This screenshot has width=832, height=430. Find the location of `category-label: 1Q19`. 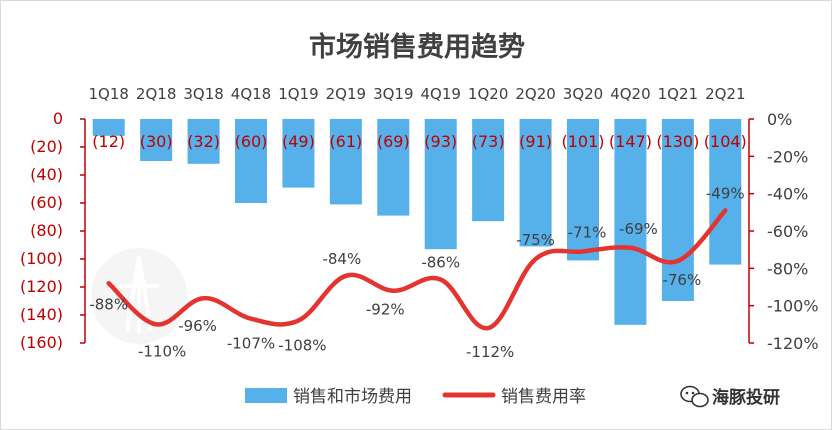

category-label: 1Q19 is located at coordinates (298, 94).